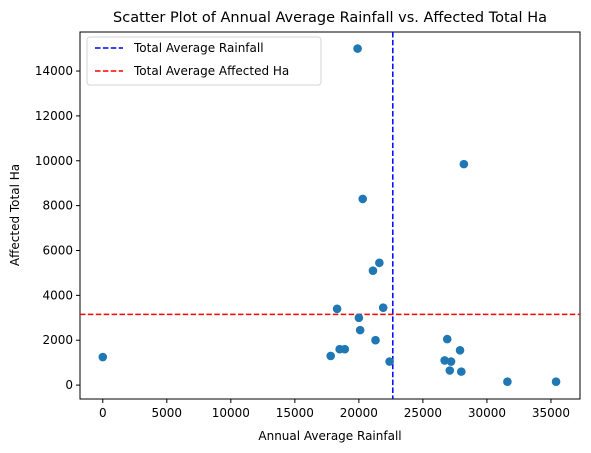 This screenshot has height=453, width=591. What do you see at coordinates (103, 413) in the screenshot?
I see `x-tick-label: 0` at bounding box center [103, 413].